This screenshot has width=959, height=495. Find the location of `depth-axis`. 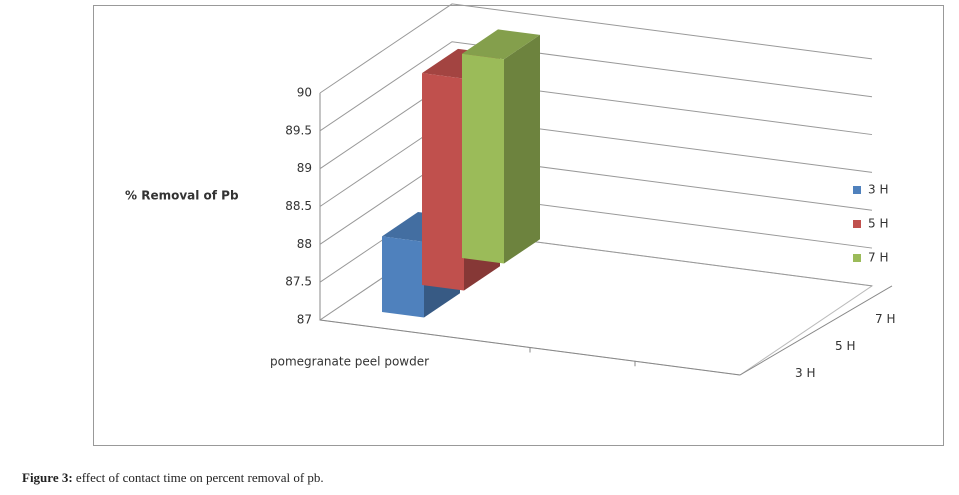

depth-axis is located at coordinates (816, 330).